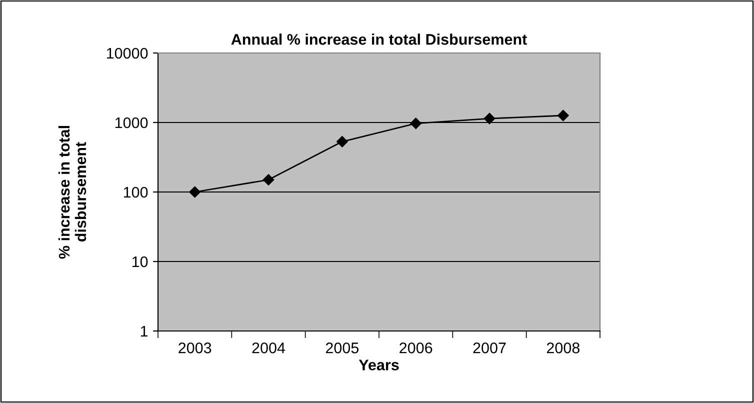 The height and width of the screenshot is (403, 754). What do you see at coordinates (269, 348) in the screenshot?
I see `x-tick-label: 2004` at bounding box center [269, 348].